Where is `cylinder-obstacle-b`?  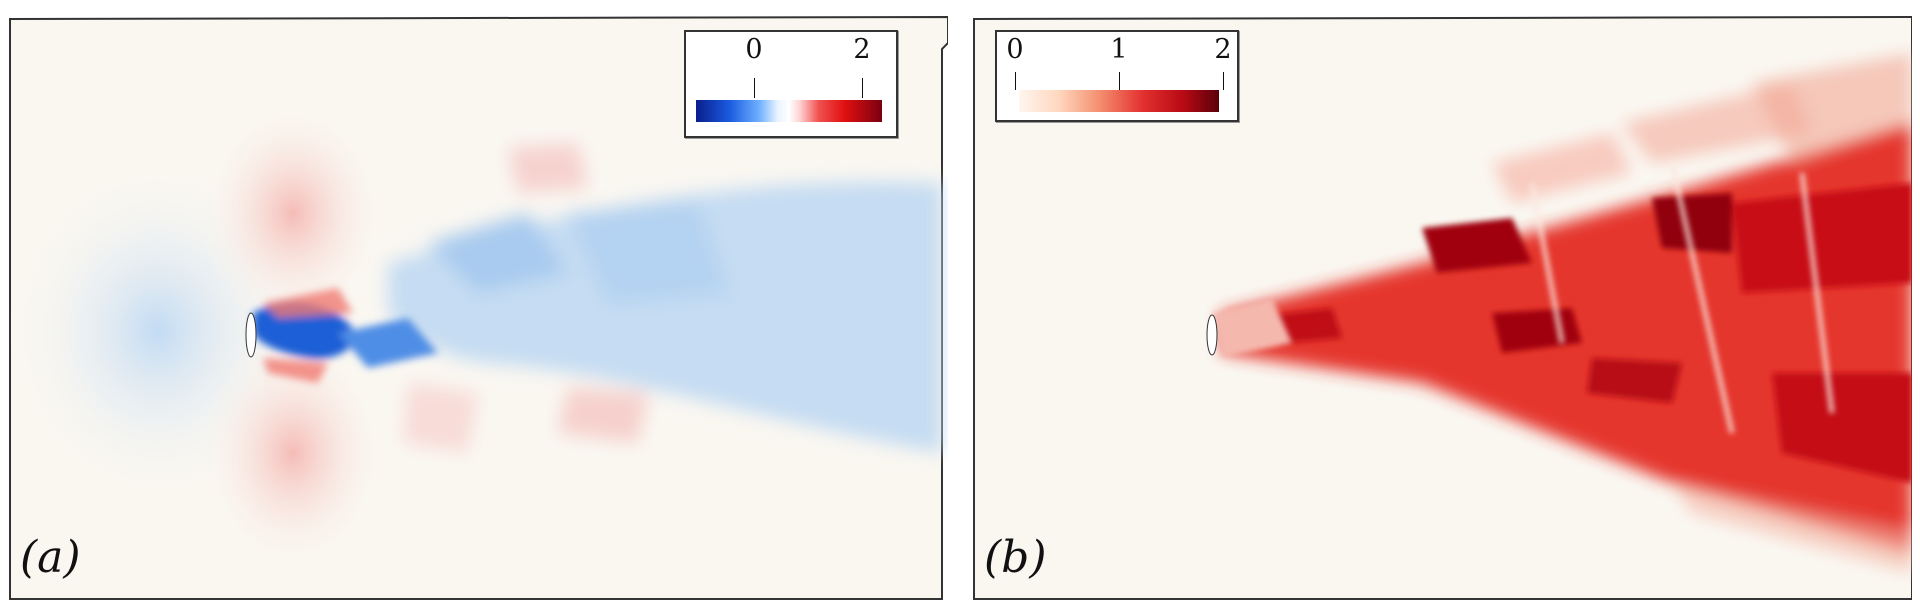
cylinder-obstacle-b is located at coordinates (1212, 335).